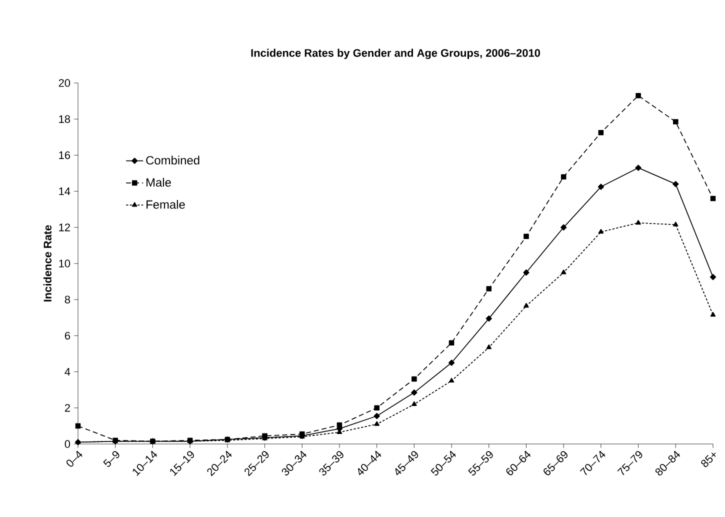  Describe the element at coordinates (67, 336) in the screenshot. I see `y-tick-label: 6` at that location.